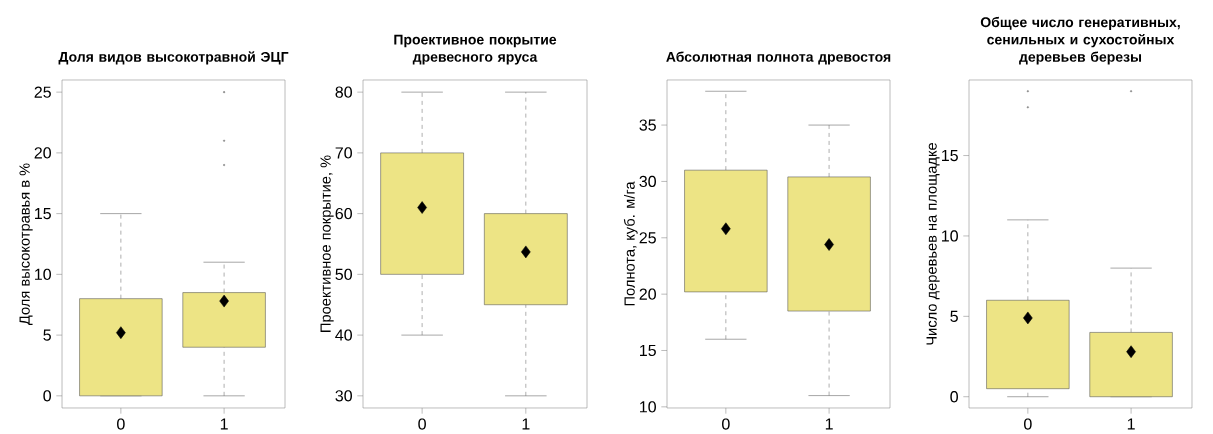 This screenshot has height=434, width=1213. Describe the element at coordinates (933, 243) in the screenshot. I see `y-axis-title: Число деревьев на площадке` at that location.